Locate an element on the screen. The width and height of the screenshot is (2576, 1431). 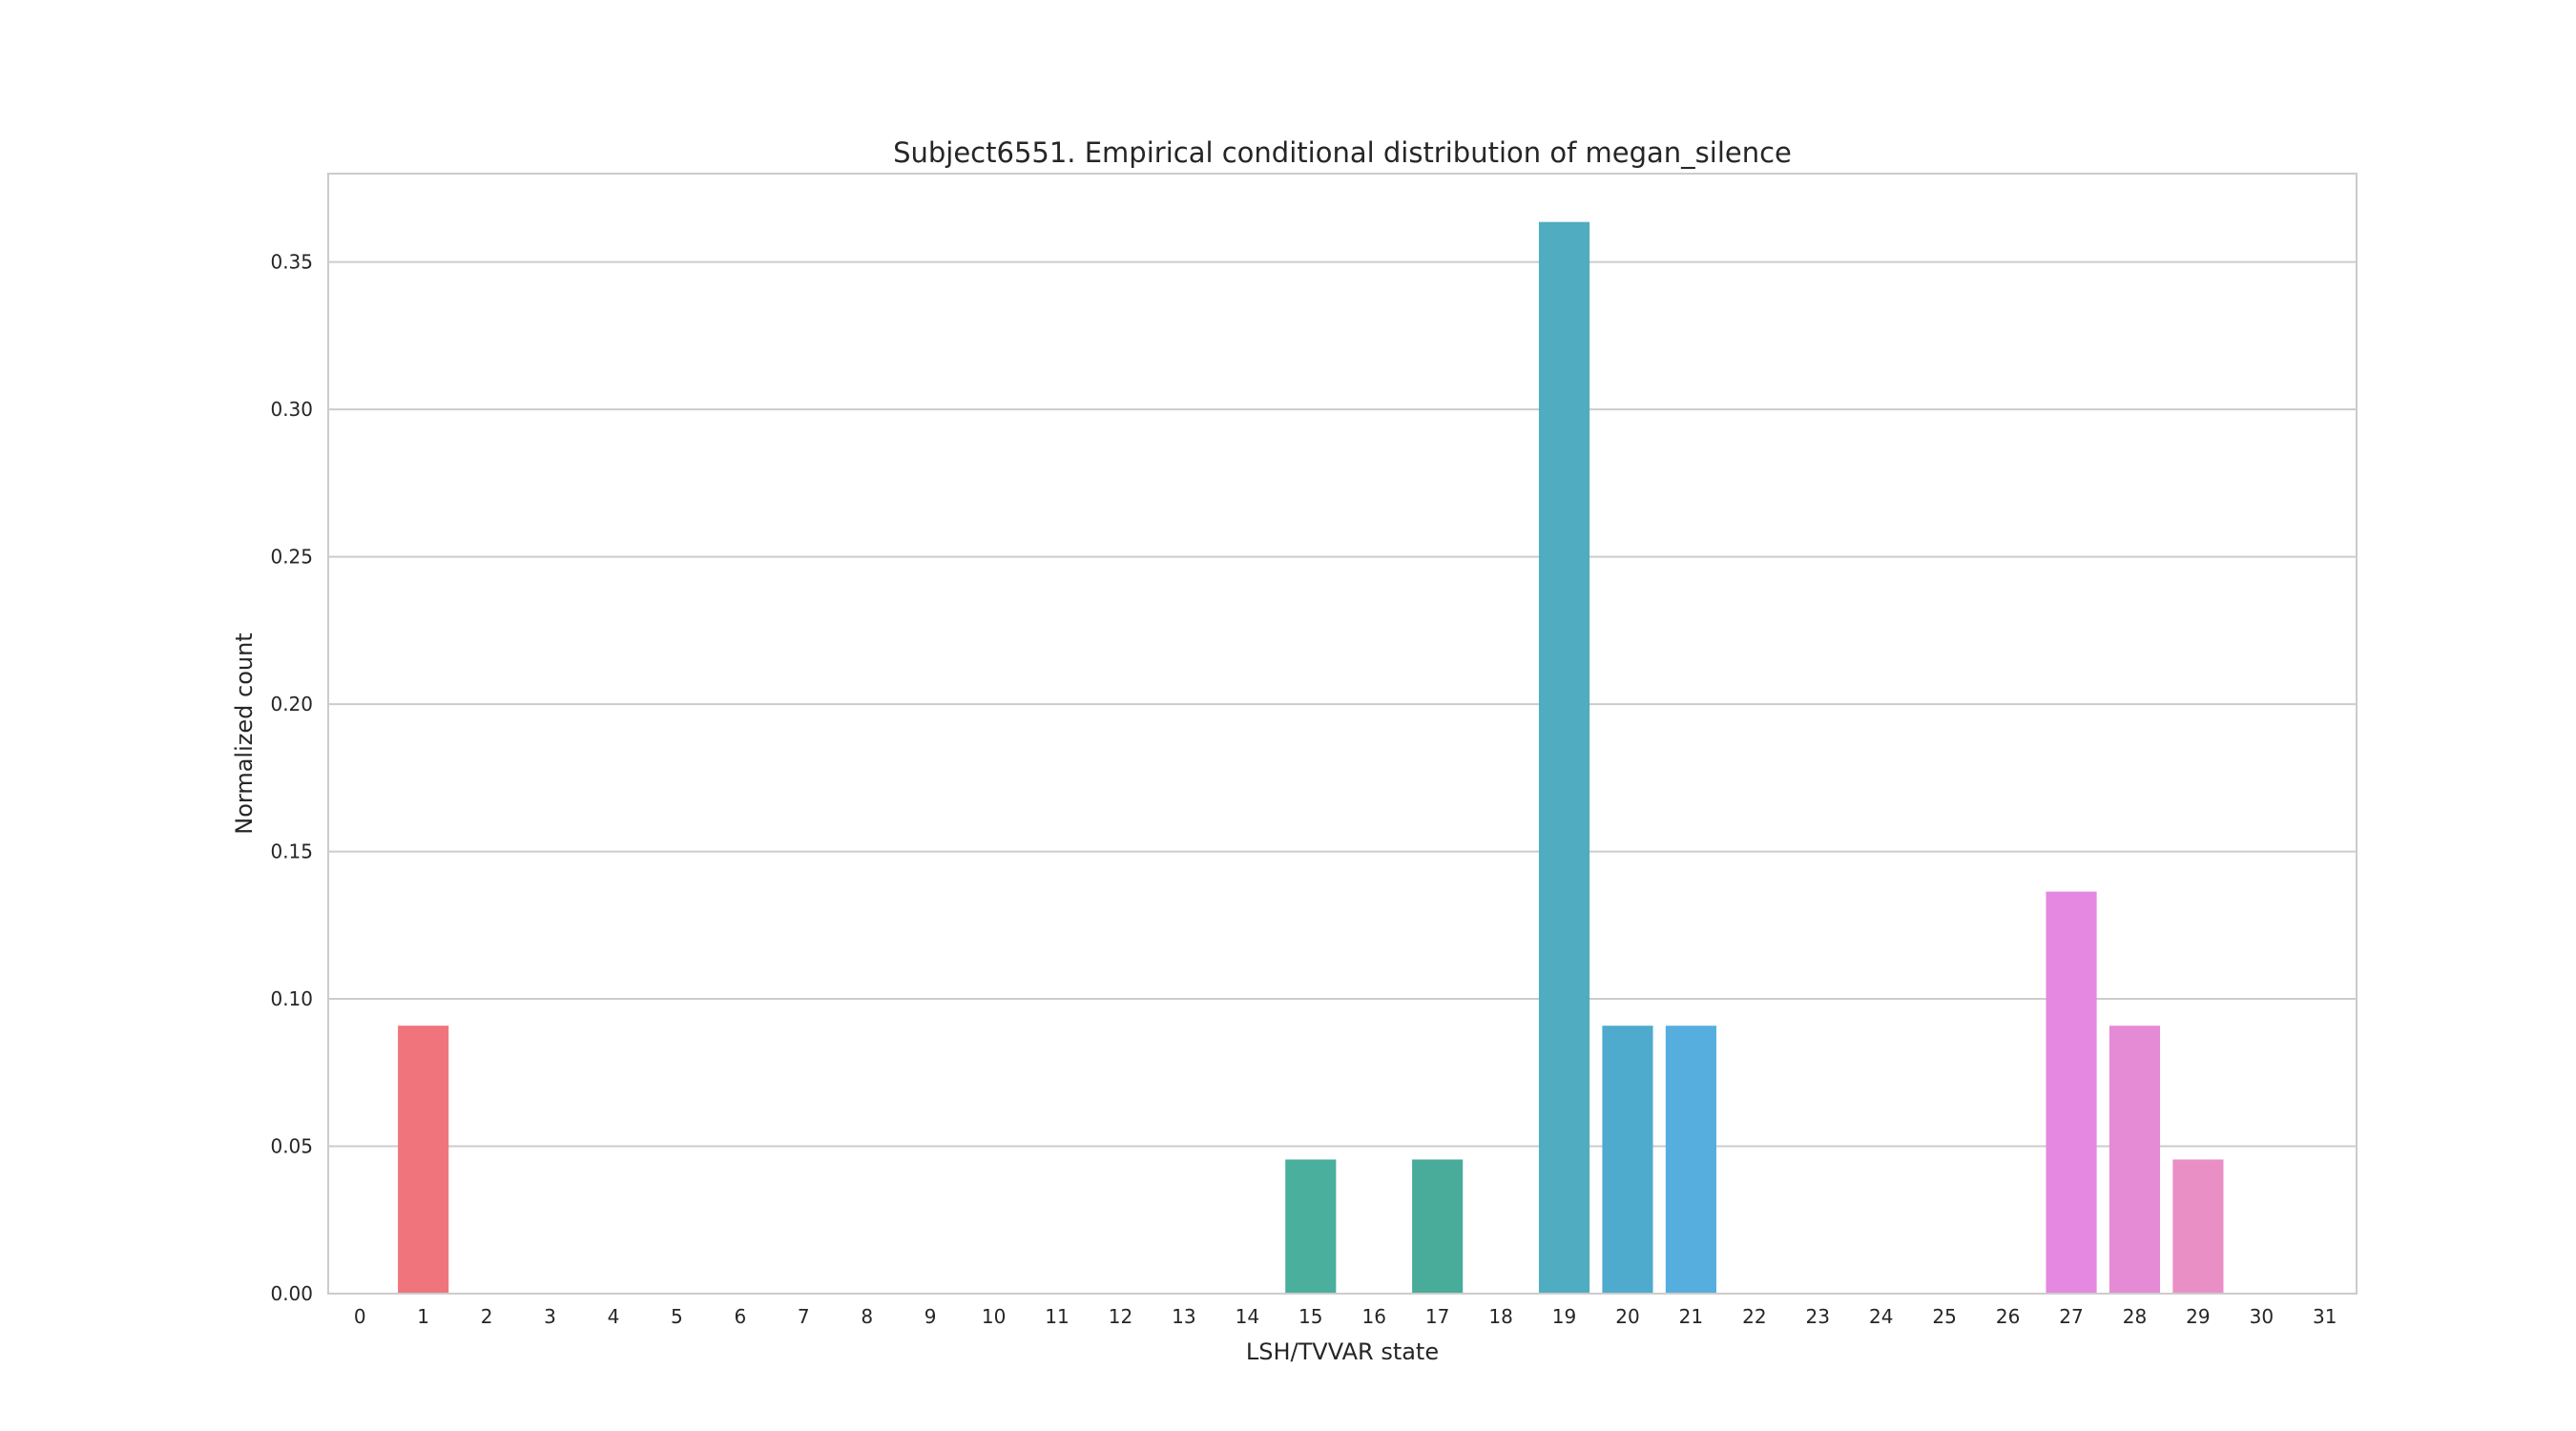
x-tick-label: 30 is located at coordinates (2262, 1316).